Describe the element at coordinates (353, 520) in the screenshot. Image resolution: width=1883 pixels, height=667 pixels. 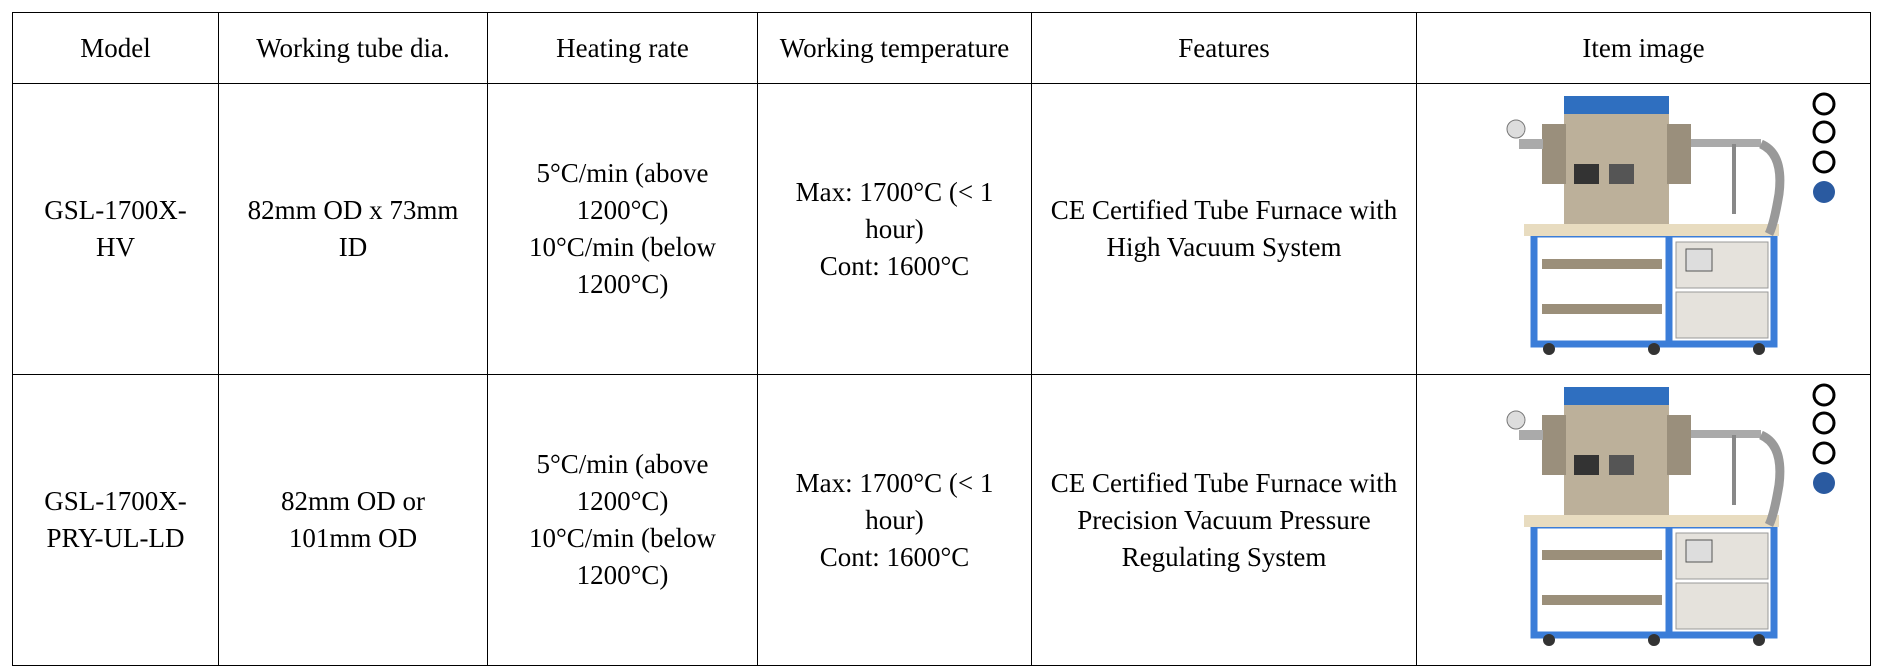
I see `tube-cell: 82mm OD or 101mm OD` at that location.